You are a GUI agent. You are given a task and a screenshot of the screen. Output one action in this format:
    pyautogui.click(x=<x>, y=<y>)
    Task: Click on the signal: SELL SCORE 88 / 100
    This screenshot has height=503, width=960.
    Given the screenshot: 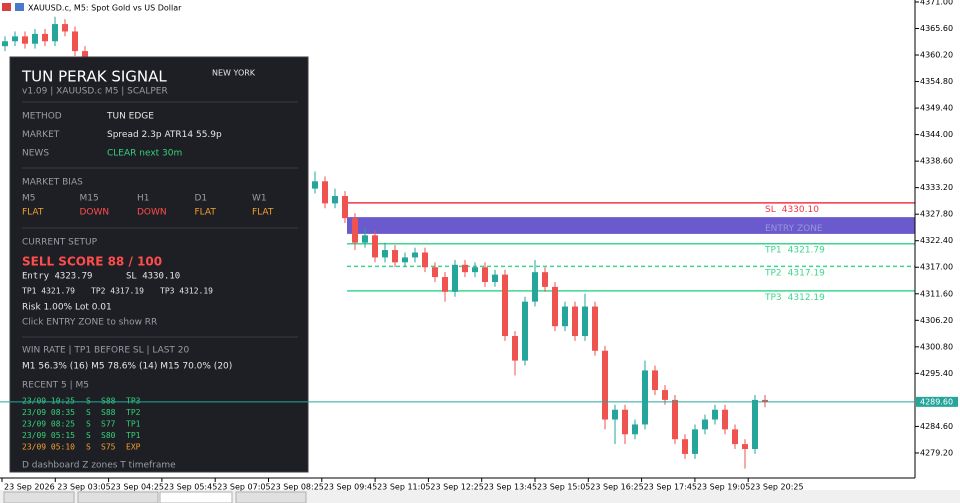 What is the action you would take?
    pyautogui.click(x=92, y=262)
    